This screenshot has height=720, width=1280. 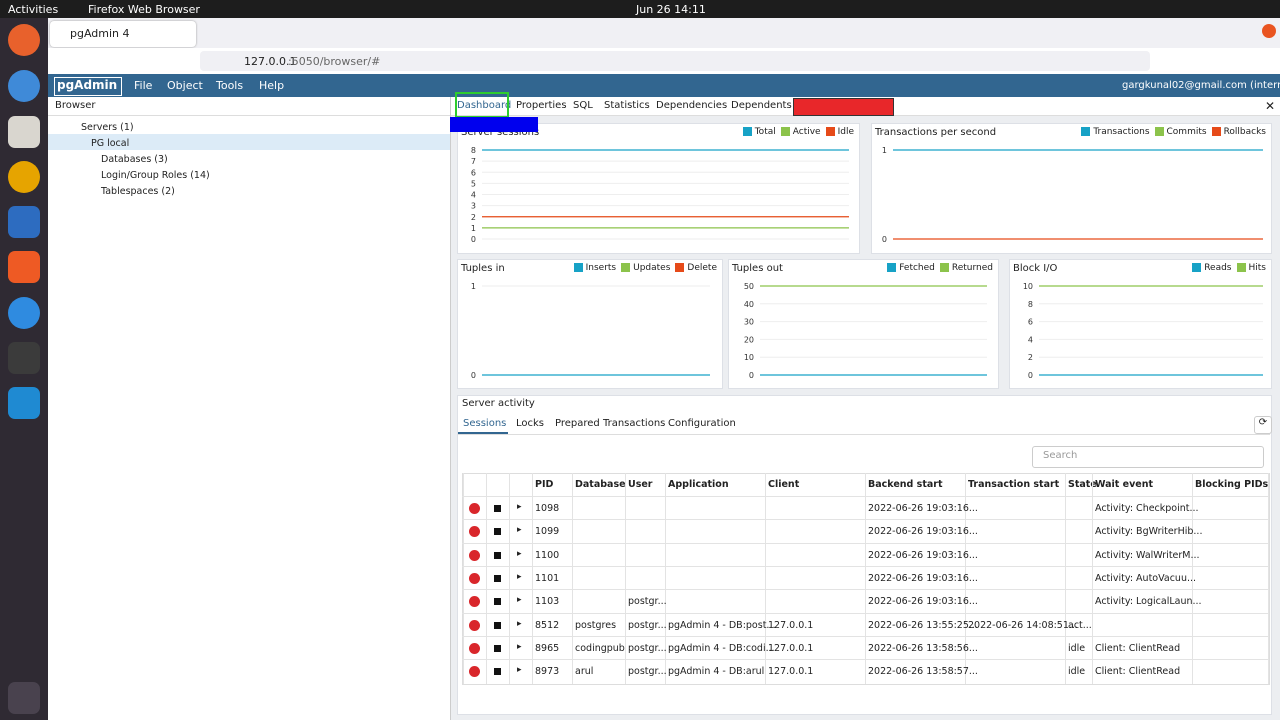 I want to click on tree-node: Login/Group Roles (14), so click(x=155, y=175).